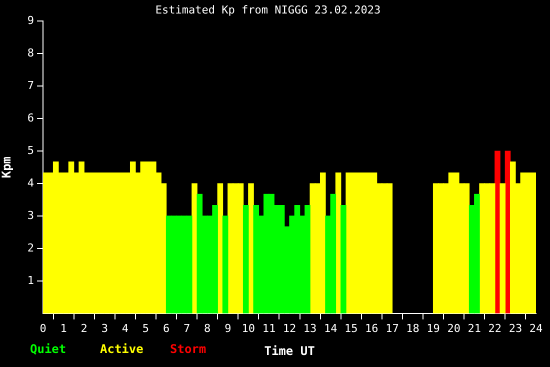  Describe the element at coordinates (413, 328) in the screenshot. I see `x-tick-label: 18` at that location.